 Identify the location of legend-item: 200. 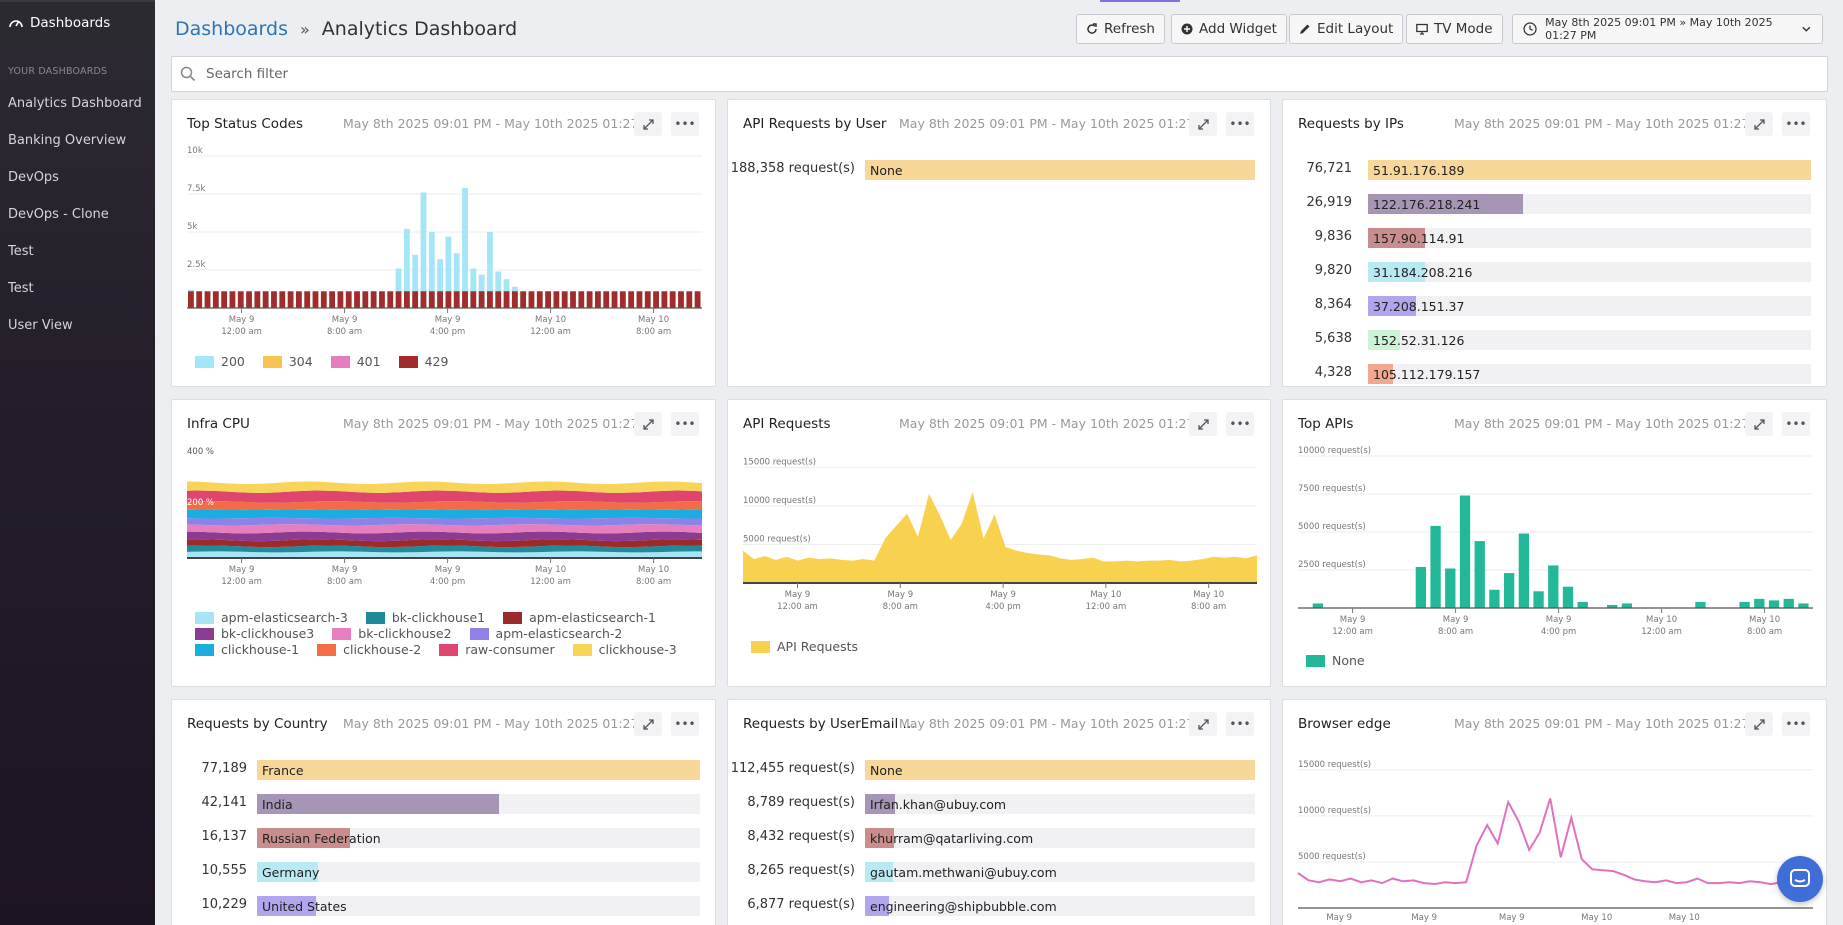
(220, 361).